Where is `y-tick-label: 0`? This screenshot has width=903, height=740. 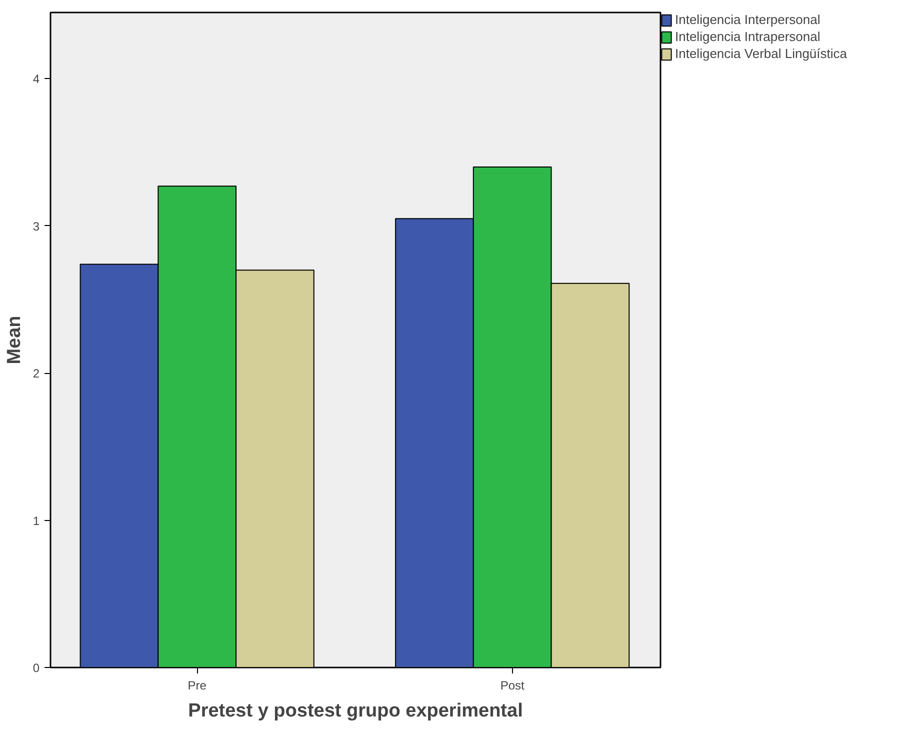 y-tick-label: 0 is located at coordinates (36, 668).